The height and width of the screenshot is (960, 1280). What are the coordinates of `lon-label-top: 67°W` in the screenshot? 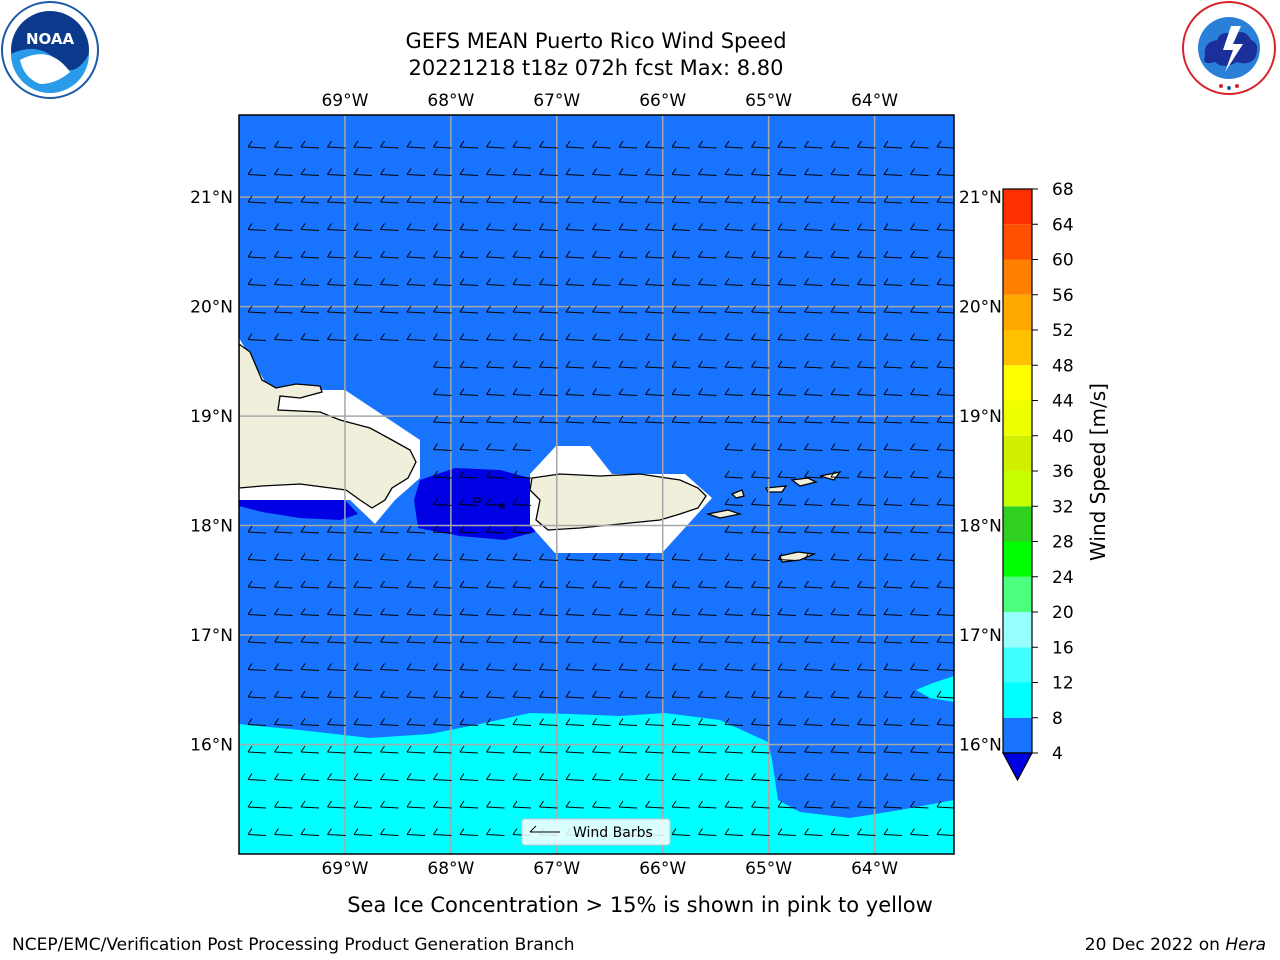 It's located at (556, 101).